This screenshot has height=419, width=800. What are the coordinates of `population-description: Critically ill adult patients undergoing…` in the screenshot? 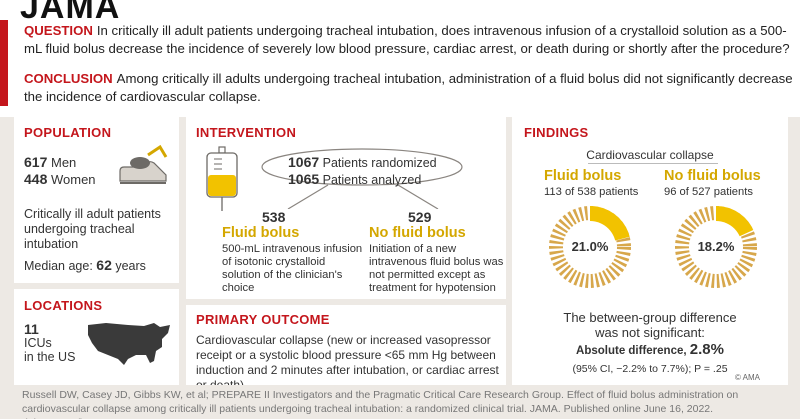 It's located at (92, 229).